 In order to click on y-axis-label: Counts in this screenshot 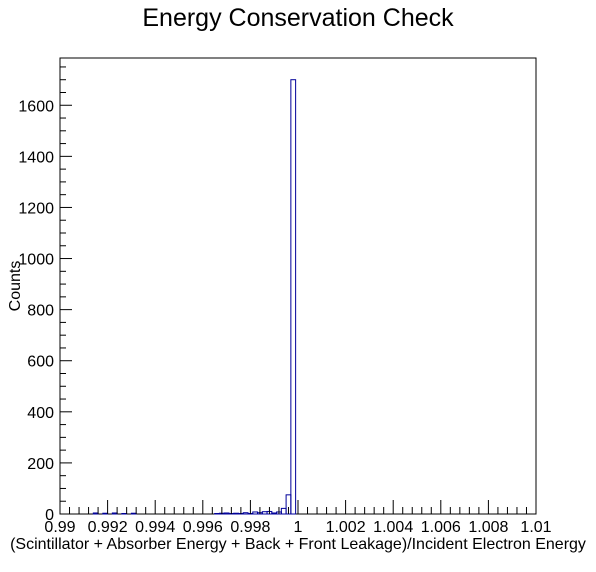, I will do `click(15, 286)`.